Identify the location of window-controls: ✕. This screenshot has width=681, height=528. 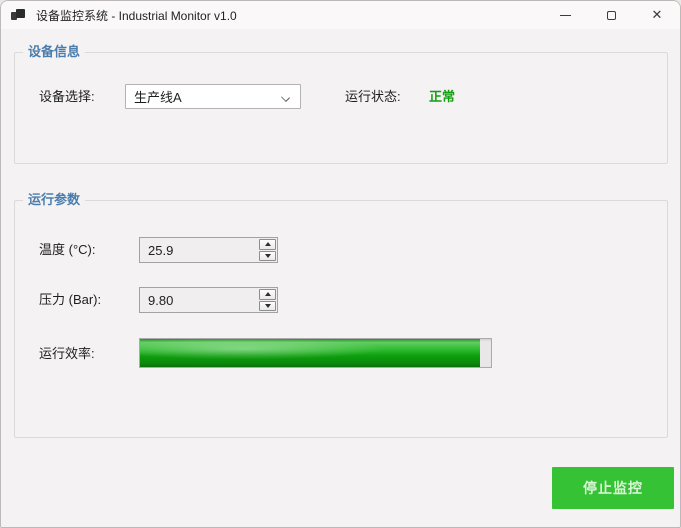
(611, 15).